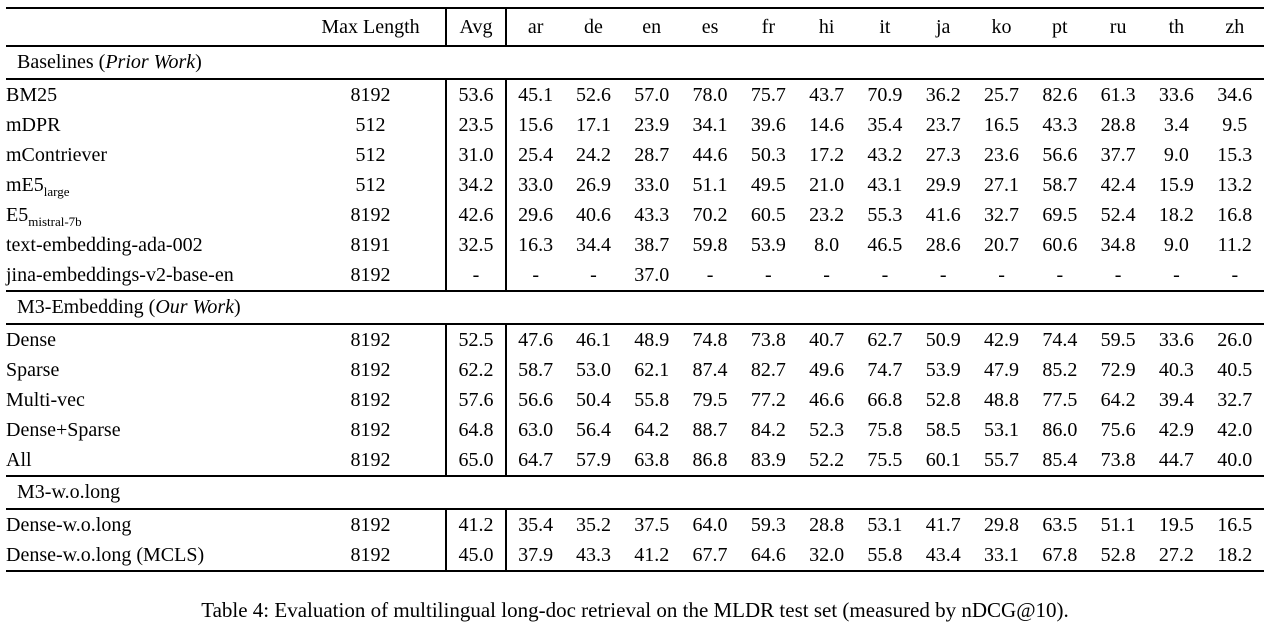 The image size is (1270, 633). I want to click on value-cell: 53.1, so click(885, 525).